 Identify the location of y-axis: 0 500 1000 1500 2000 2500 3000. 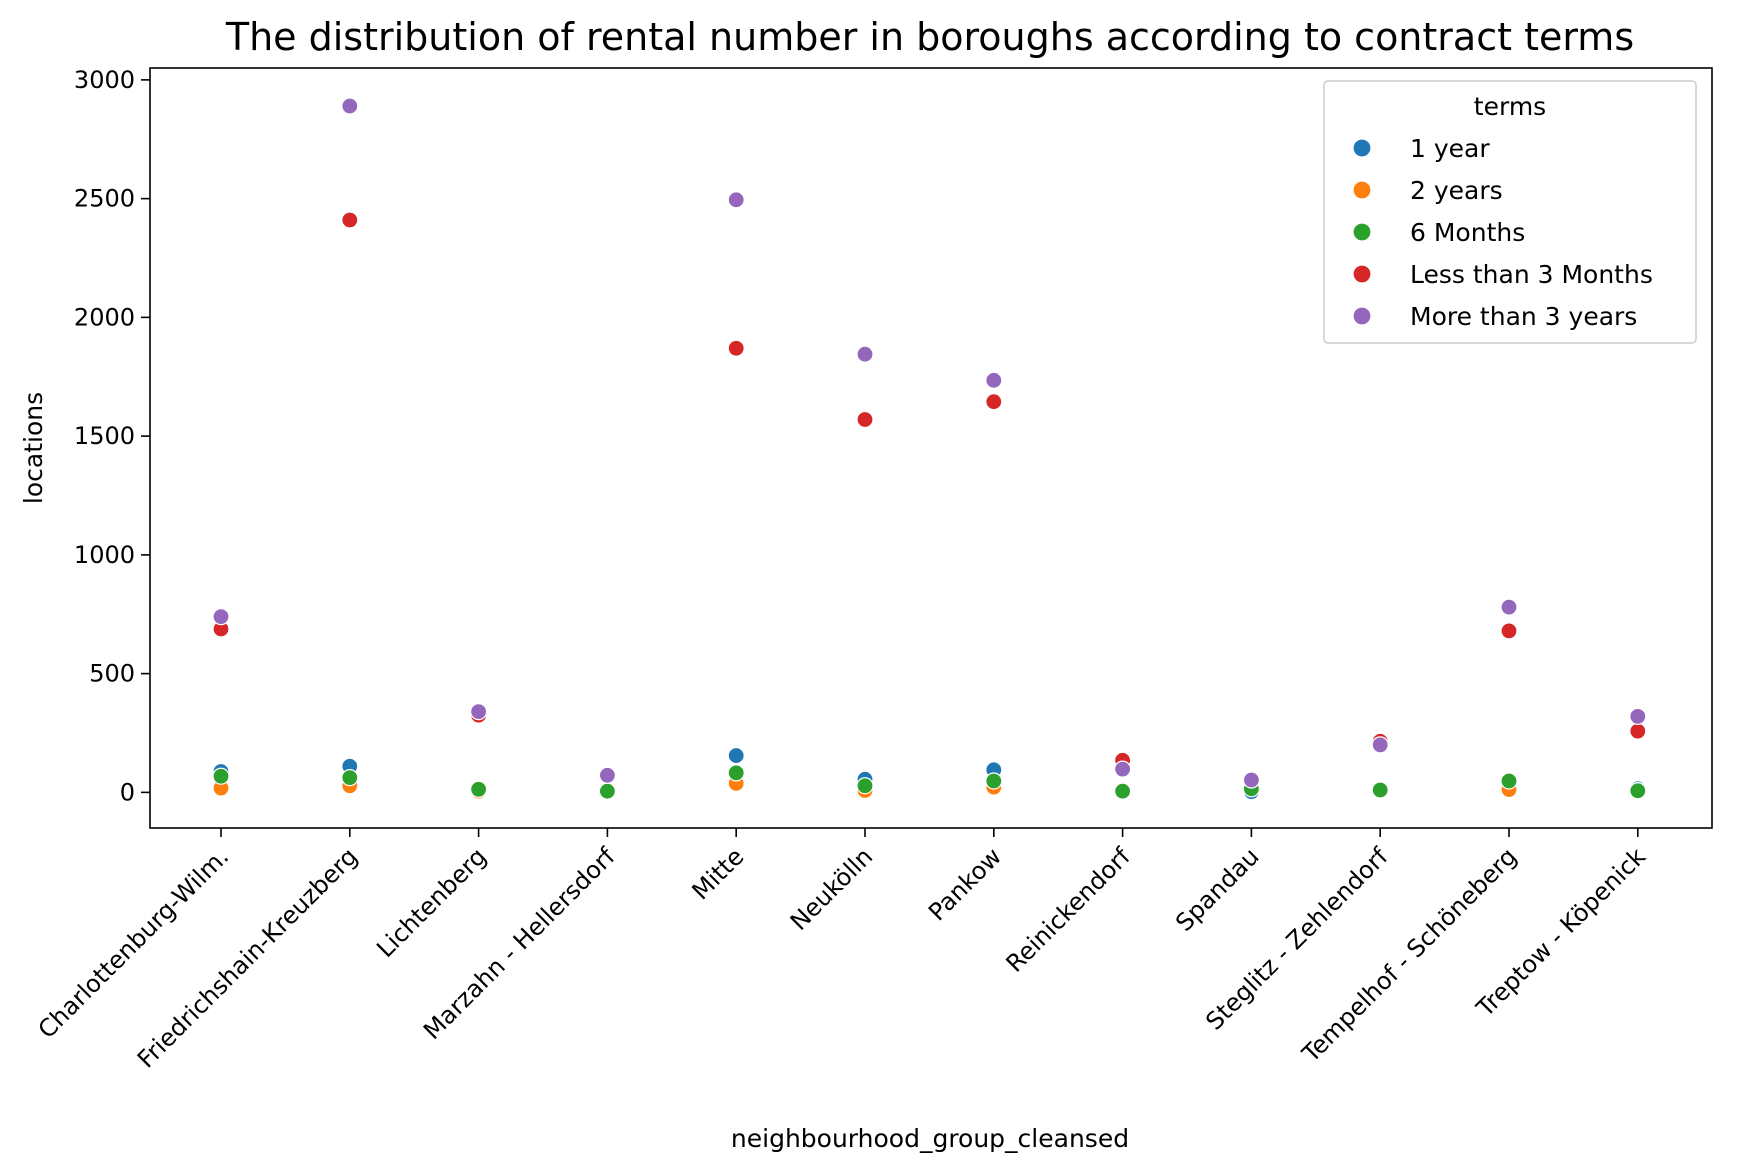
(112, 436).